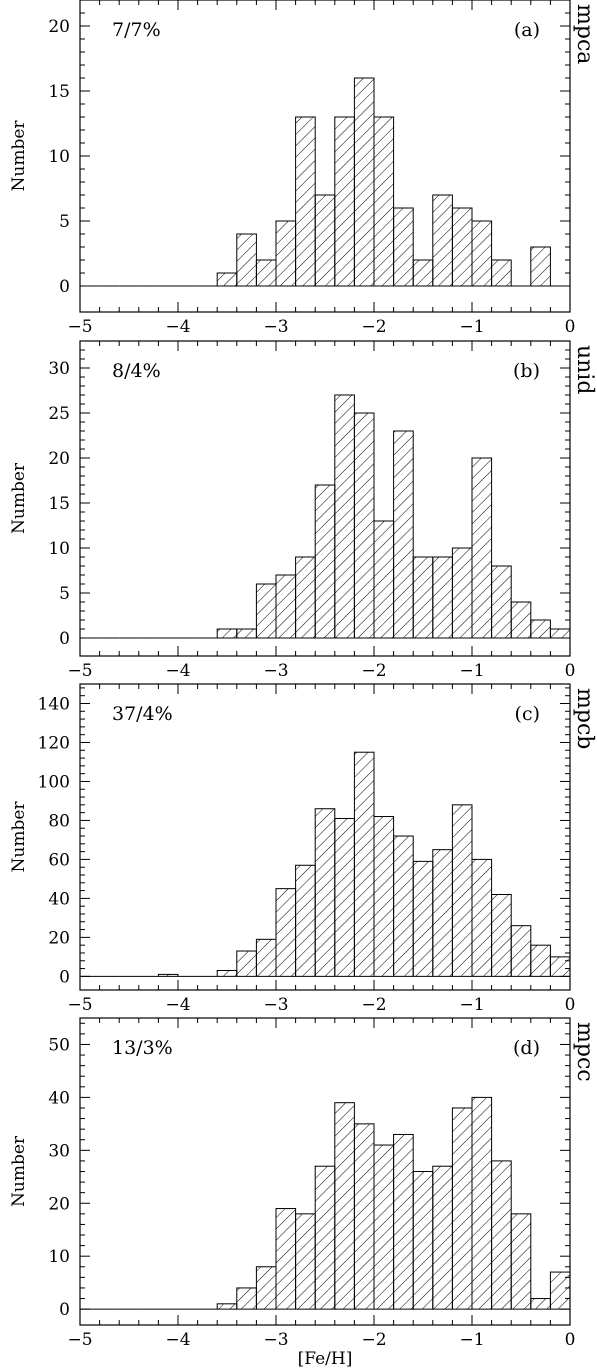 This screenshot has width=597, height=1370. What do you see at coordinates (527, 714) in the screenshot?
I see `panel-letter: (c)` at bounding box center [527, 714].